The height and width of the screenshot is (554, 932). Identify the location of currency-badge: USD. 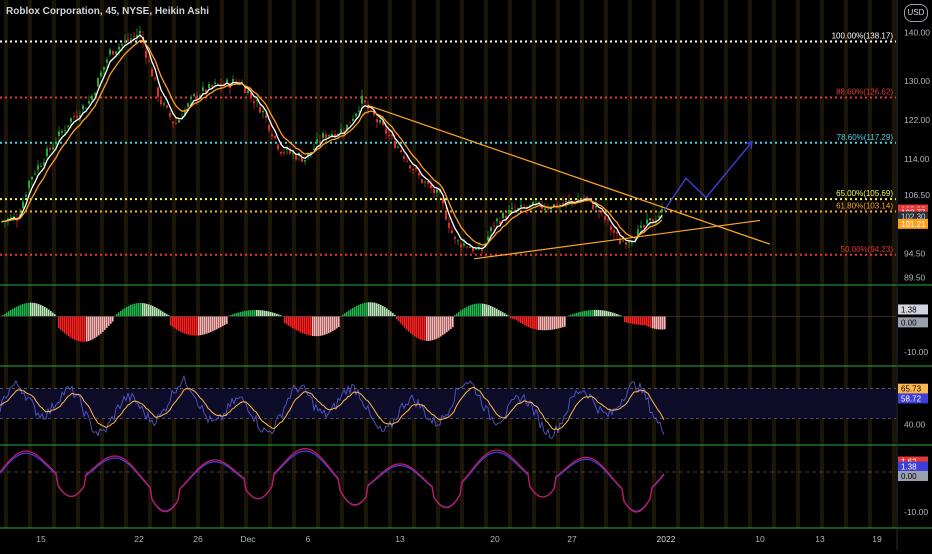
(916, 13).